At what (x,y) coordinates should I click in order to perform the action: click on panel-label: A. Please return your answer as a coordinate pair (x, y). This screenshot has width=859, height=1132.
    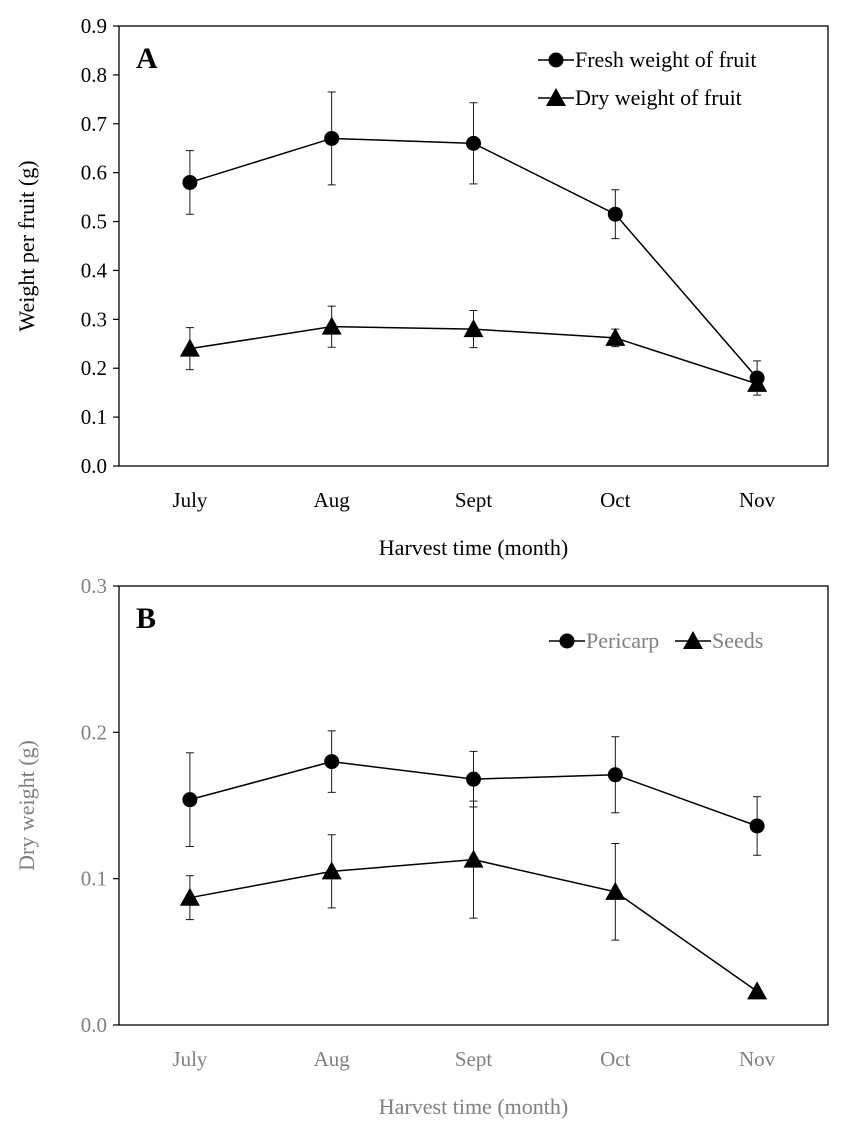
    Looking at the image, I should click on (147, 58).